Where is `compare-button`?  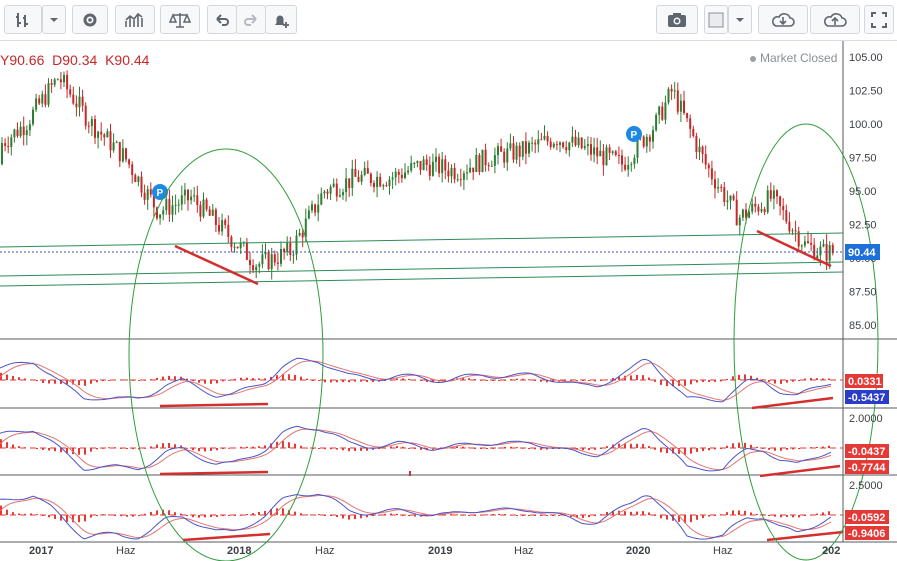
compare-button is located at coordinates (180, 19).